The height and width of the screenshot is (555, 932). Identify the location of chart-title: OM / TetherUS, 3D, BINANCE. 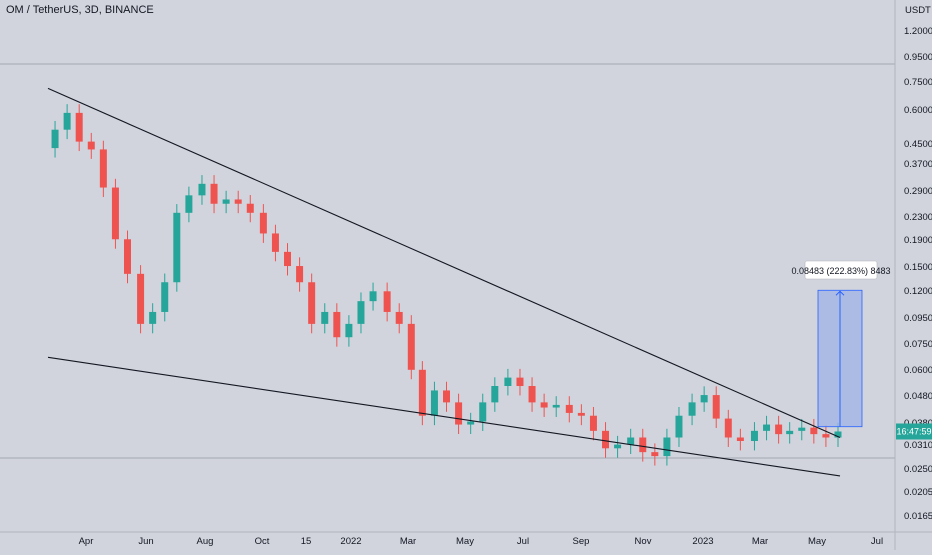
(80, 10).